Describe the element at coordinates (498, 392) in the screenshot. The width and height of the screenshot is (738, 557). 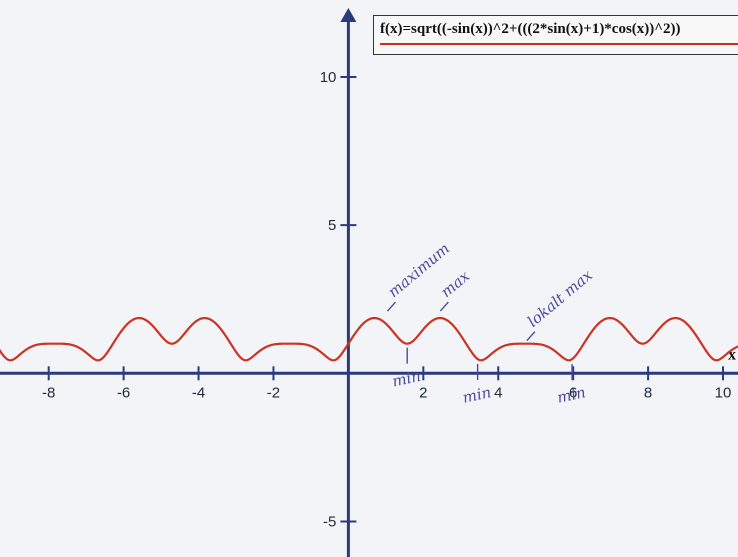
I see `x-tick-label: 4` at that location.